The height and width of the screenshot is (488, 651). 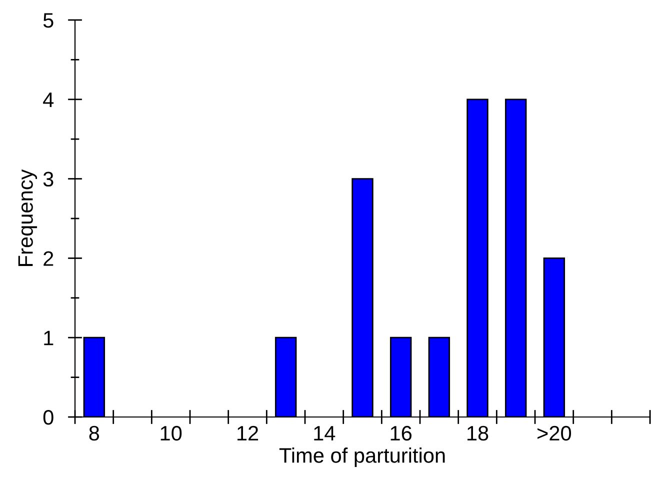 I want to click on x-axis-title: Time of parturition, so click(x=362, y=457).